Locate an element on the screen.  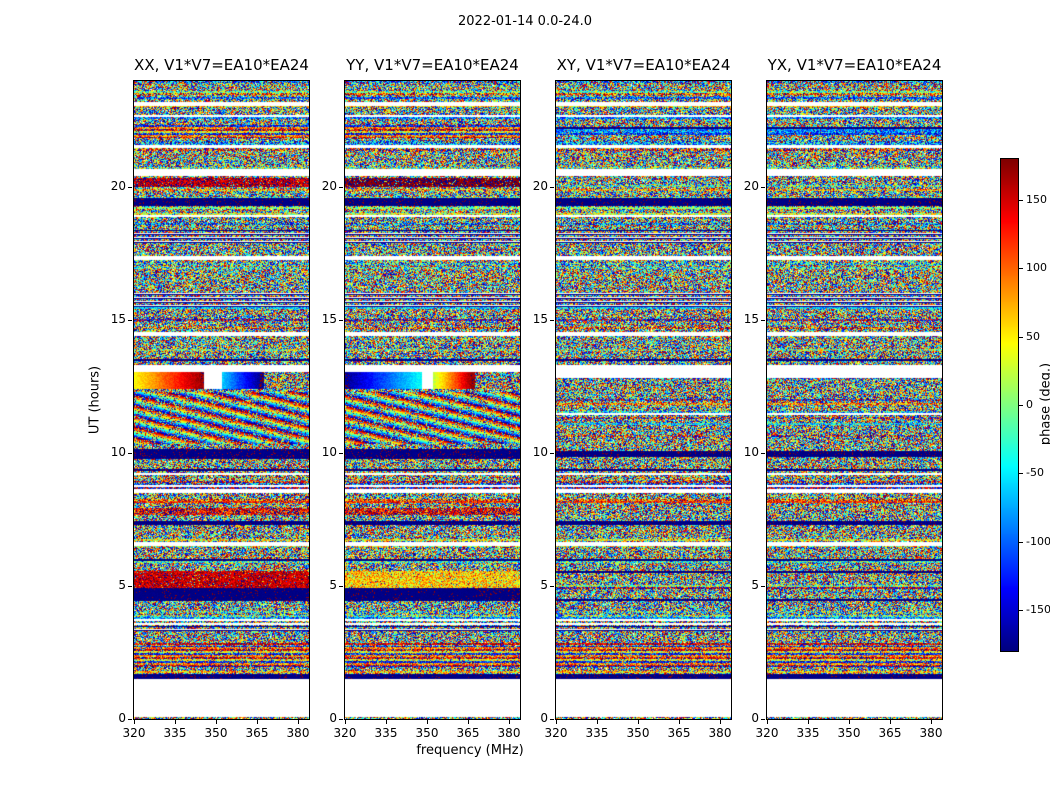
colorbar-tick-label: 0 is located at coordinates (1029, 404).